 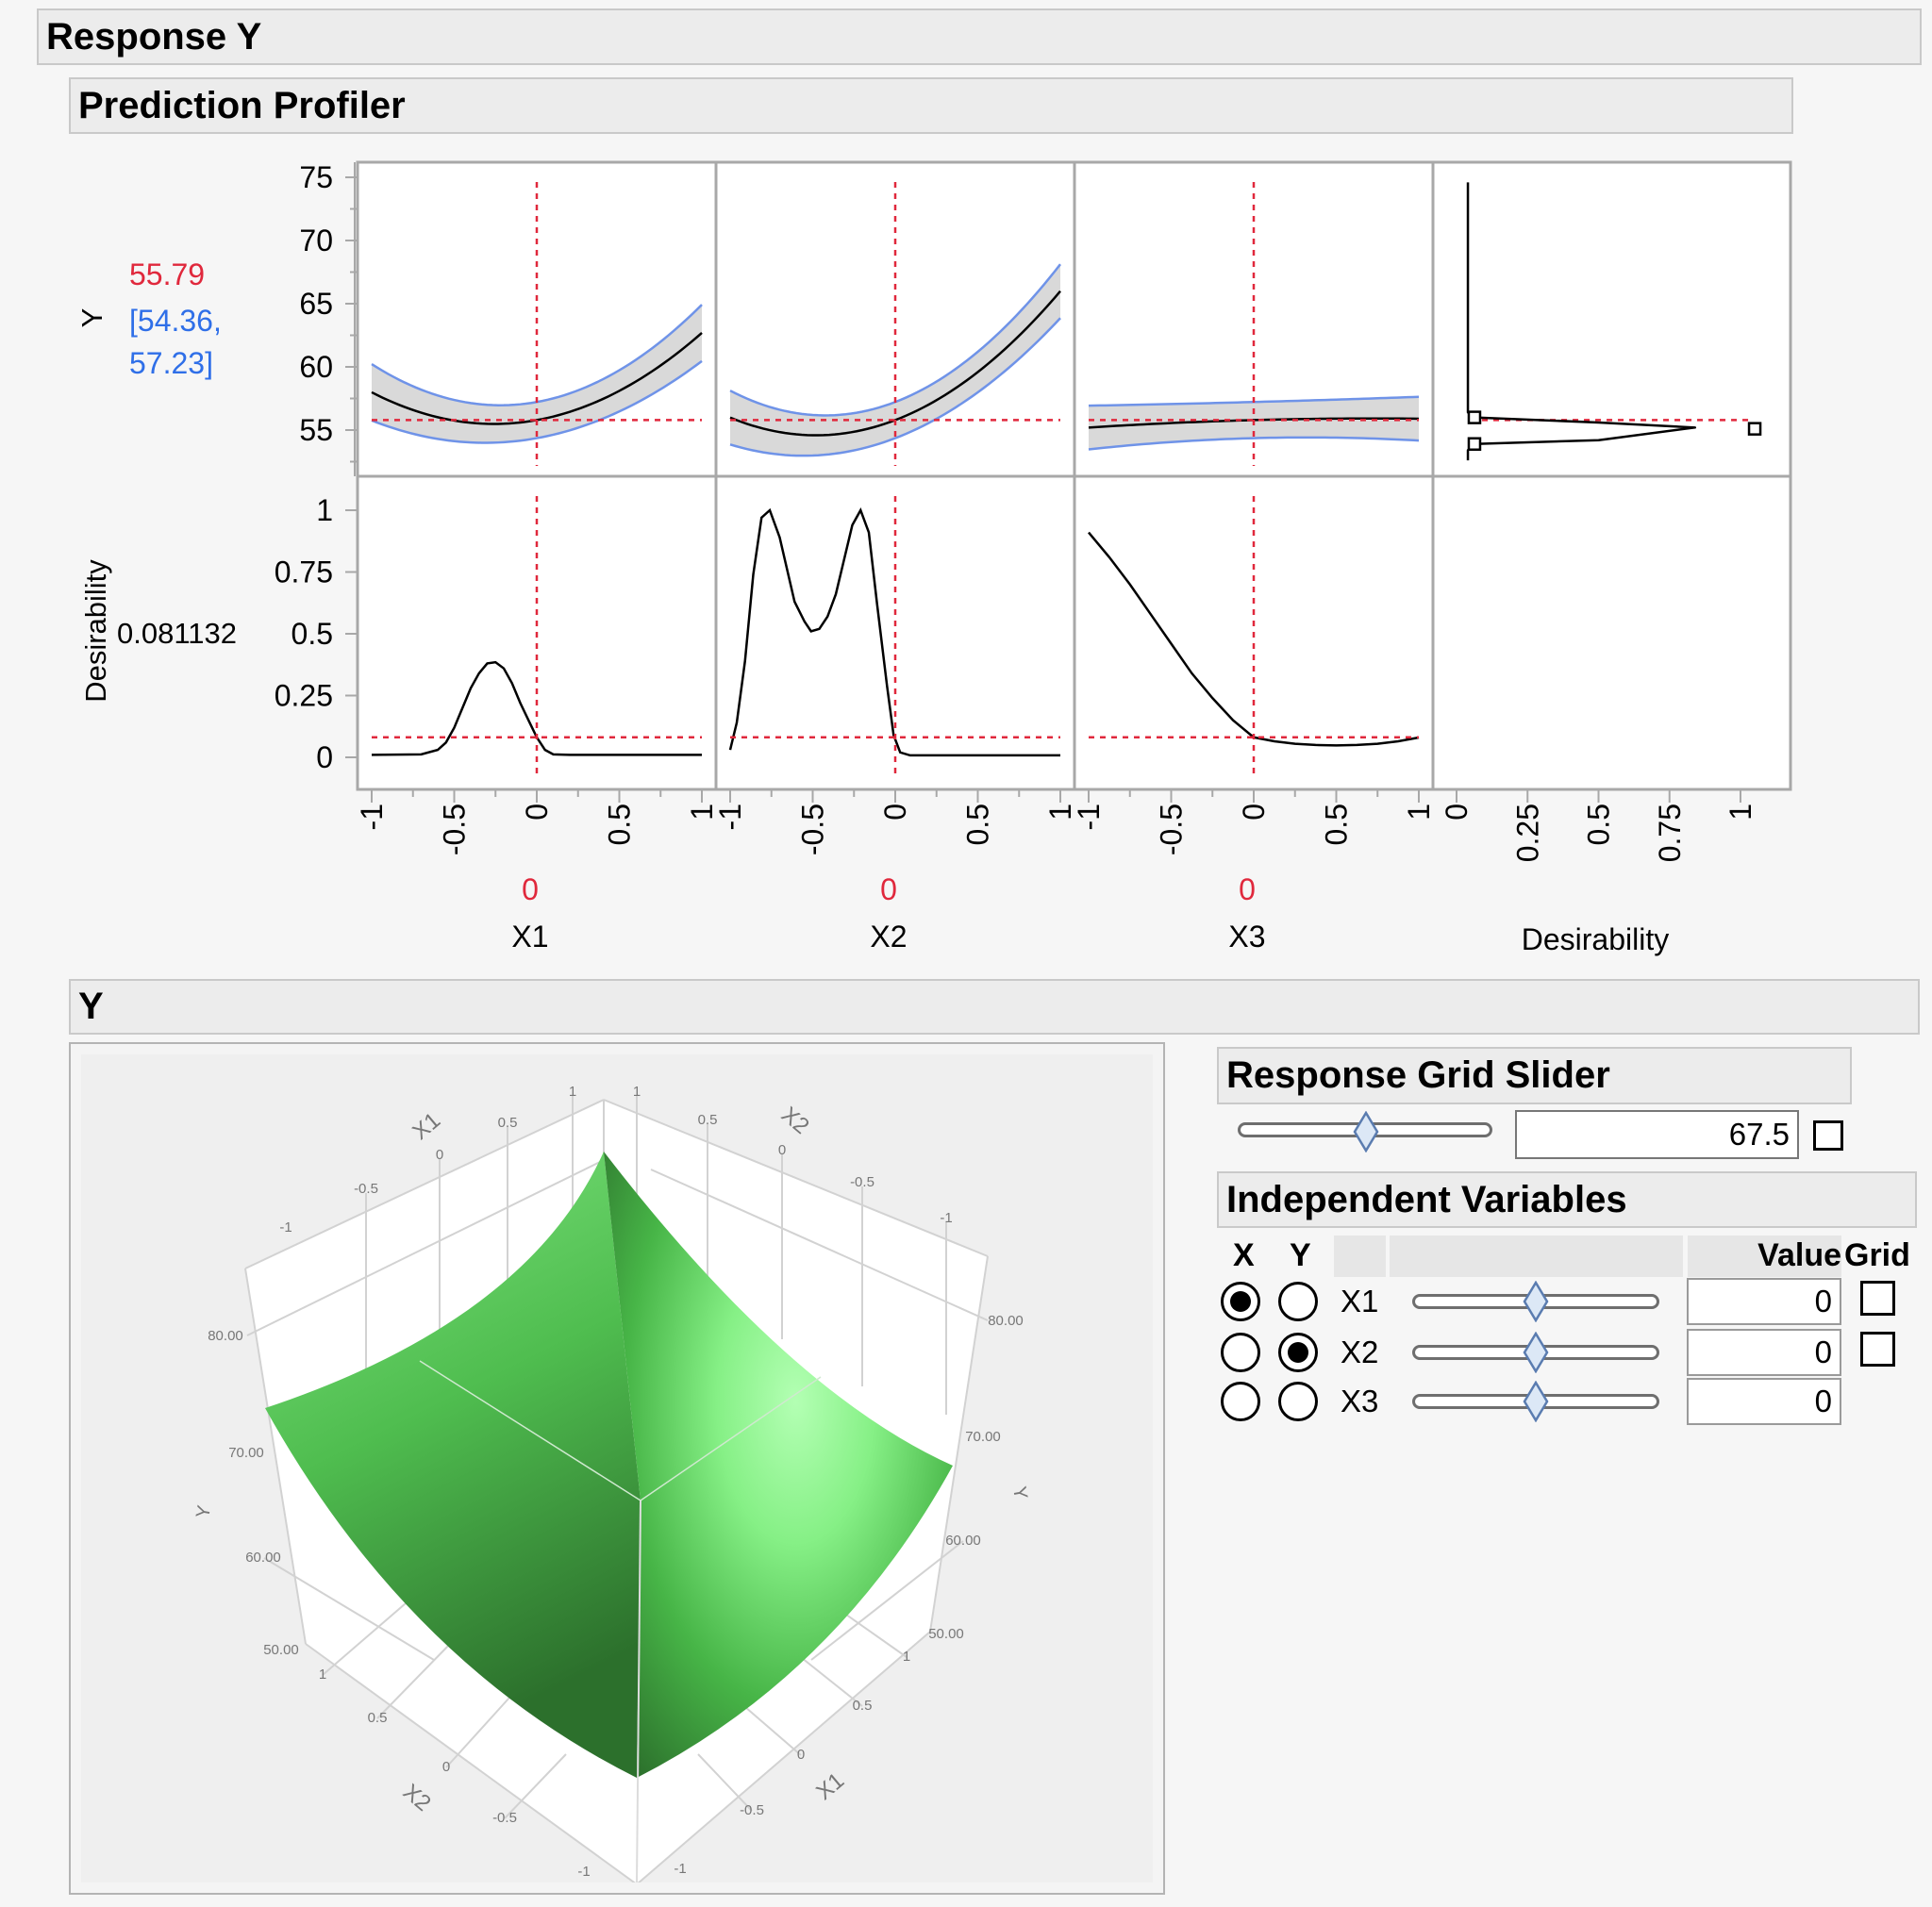 I want to click on surface-x2-tick-label: 1, so click(x=323, y=1675).